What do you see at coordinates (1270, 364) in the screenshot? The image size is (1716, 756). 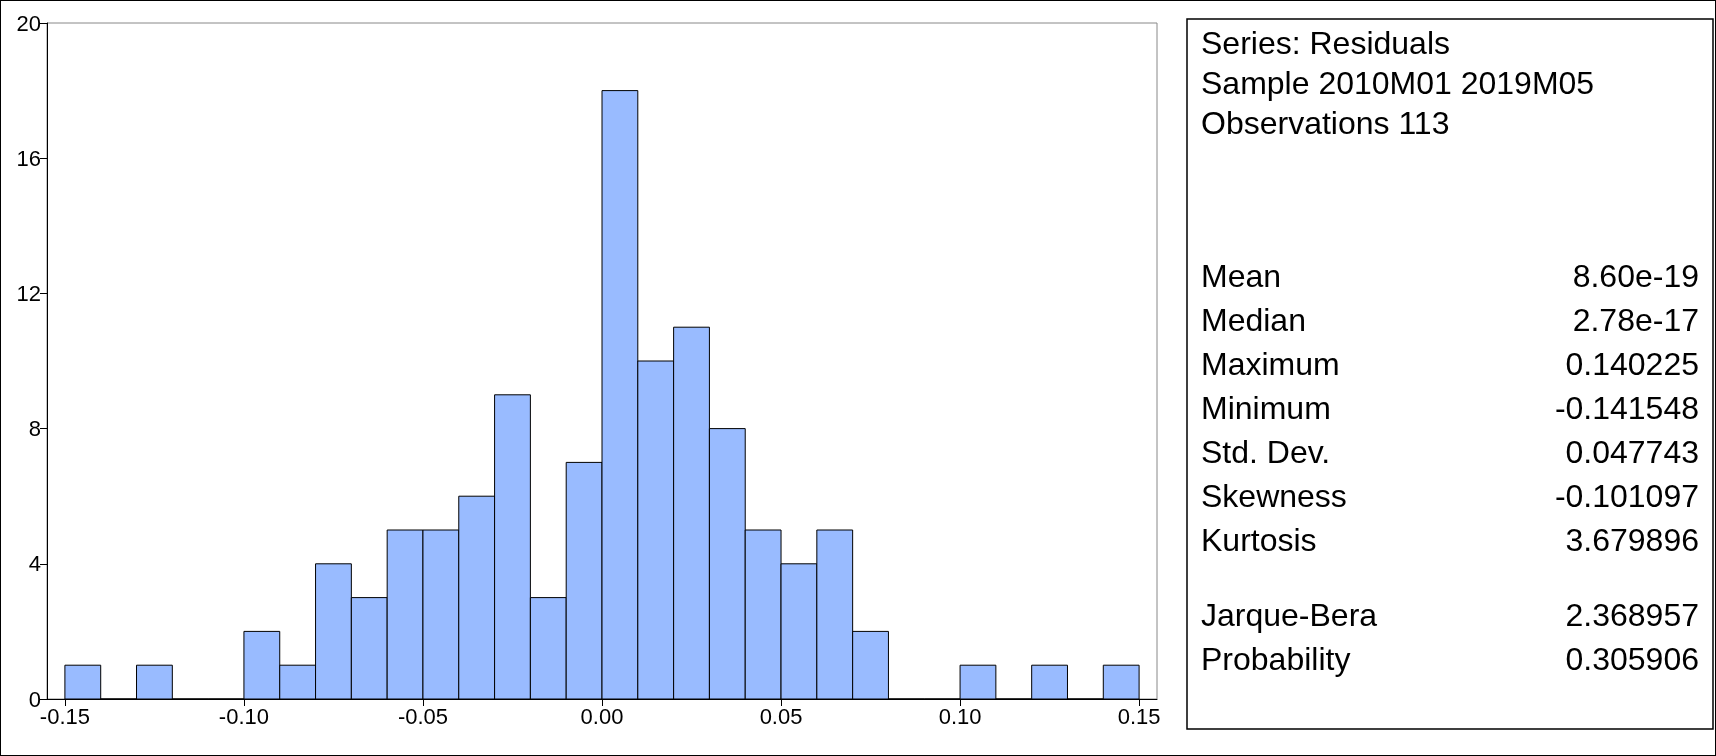 I see `text: Maximum` at bounding box center [1270, 364].